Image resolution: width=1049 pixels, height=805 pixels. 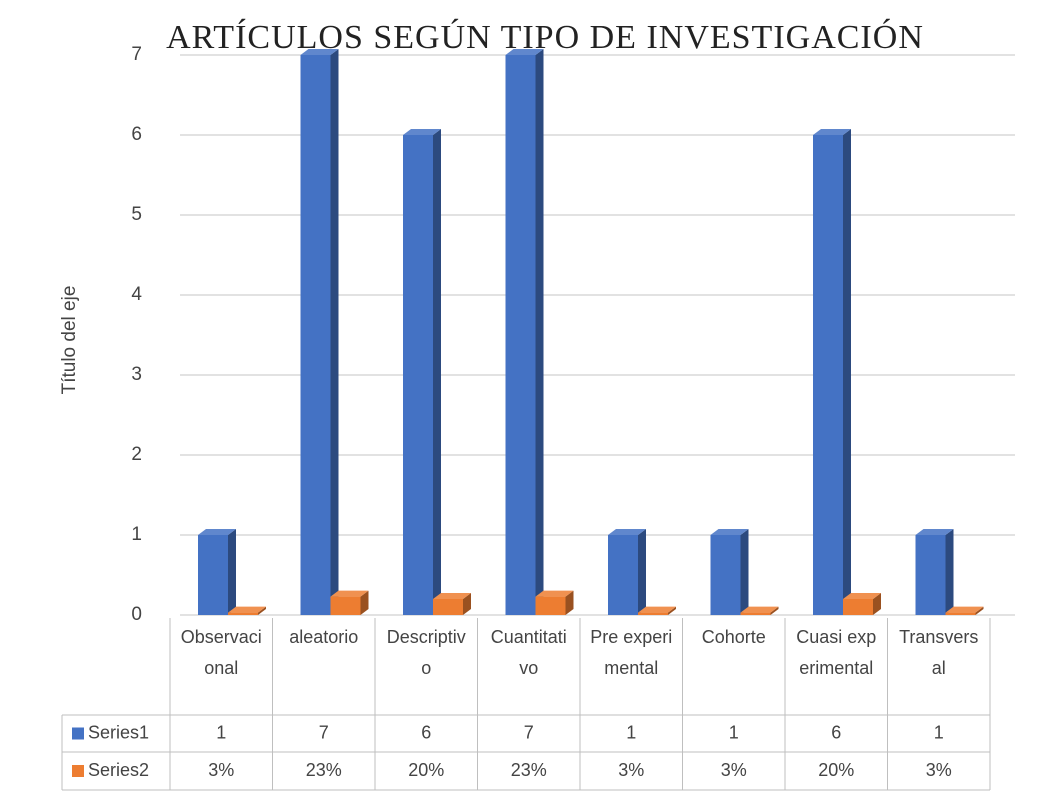 What do you see at coordinates (118, 770) in the screenshot?
I see `legend-label: Series2` at bounding box center [118, 770].